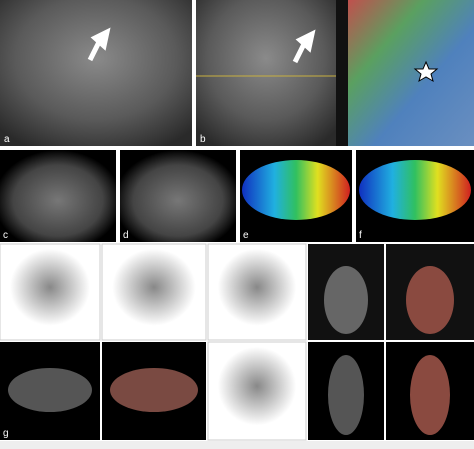 Image resolution: width=474 pixels, height=449 pixels. I want to click on ct-sag-body, so click(346, 395).